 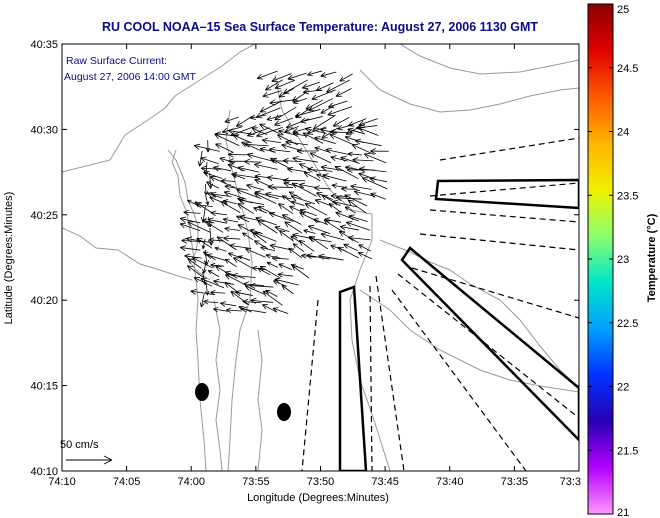 I want to click on x-tick-label: 73:35, so click(x=515, y=482).